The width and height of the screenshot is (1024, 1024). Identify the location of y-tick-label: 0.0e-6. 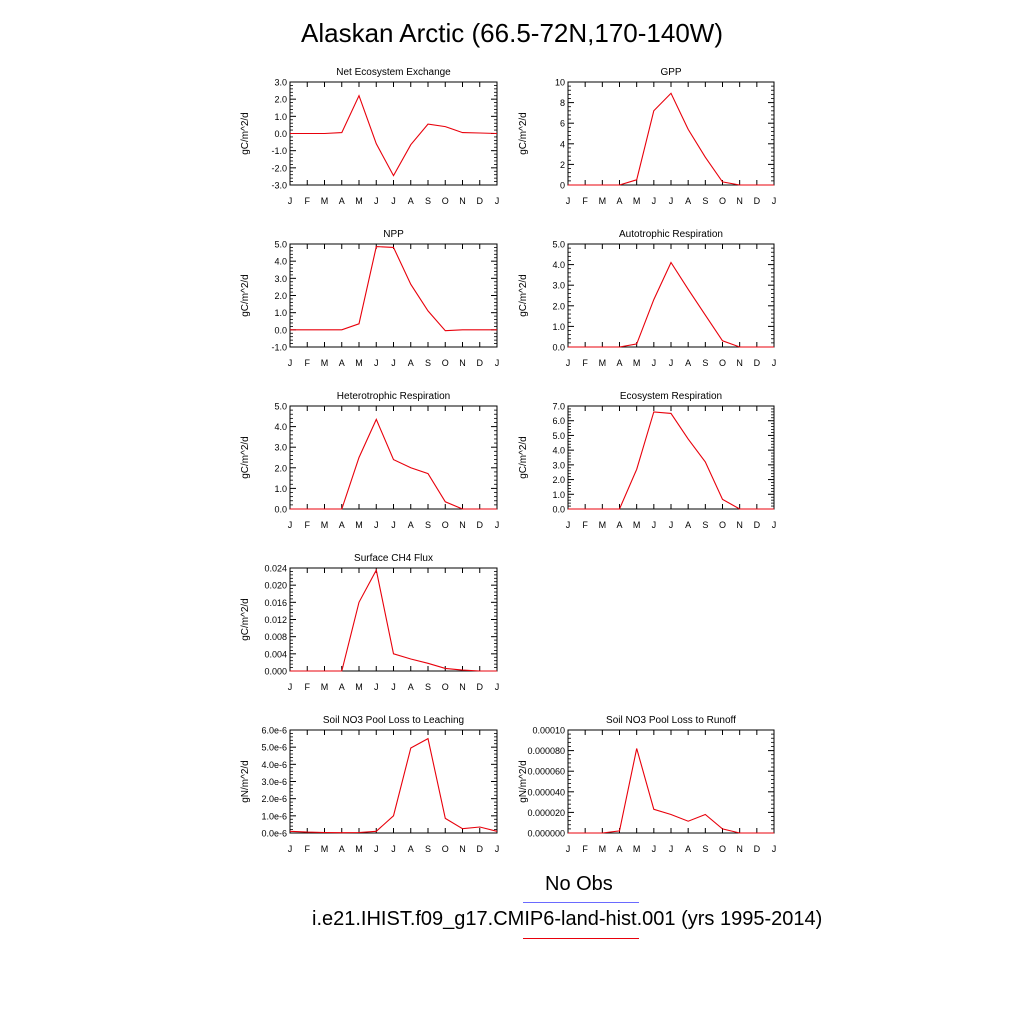
(274, 834).